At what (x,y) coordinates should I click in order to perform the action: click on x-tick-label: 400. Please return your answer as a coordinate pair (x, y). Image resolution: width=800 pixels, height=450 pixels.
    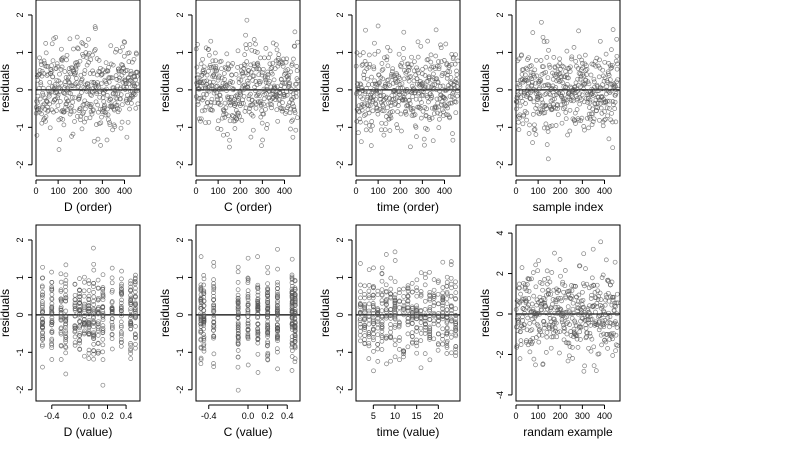
    Looking at the image, I should click on (444, 191).